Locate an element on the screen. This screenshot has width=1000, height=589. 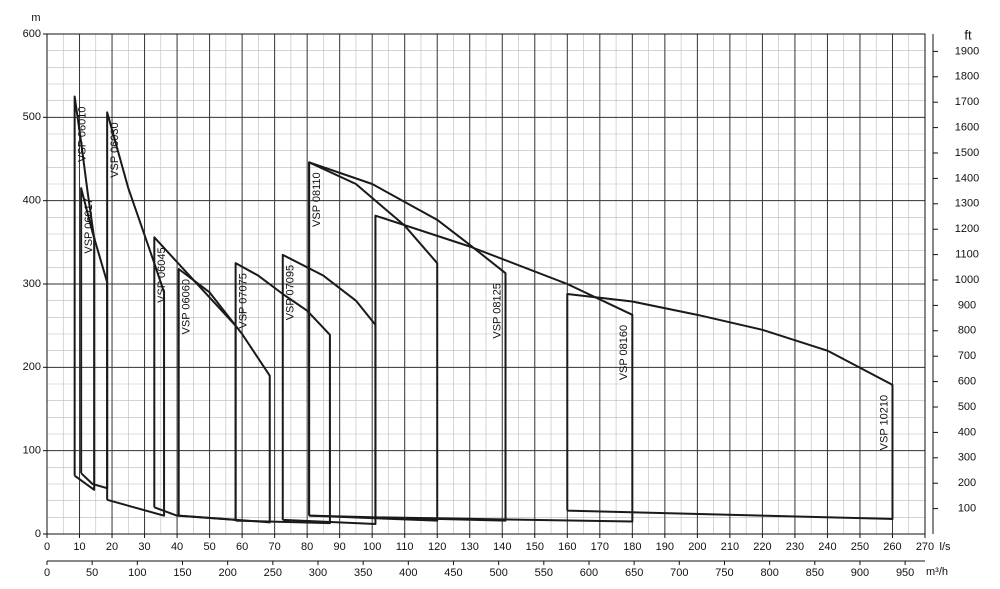
x-tick-label: 150 is located at coordinates (535, 547).